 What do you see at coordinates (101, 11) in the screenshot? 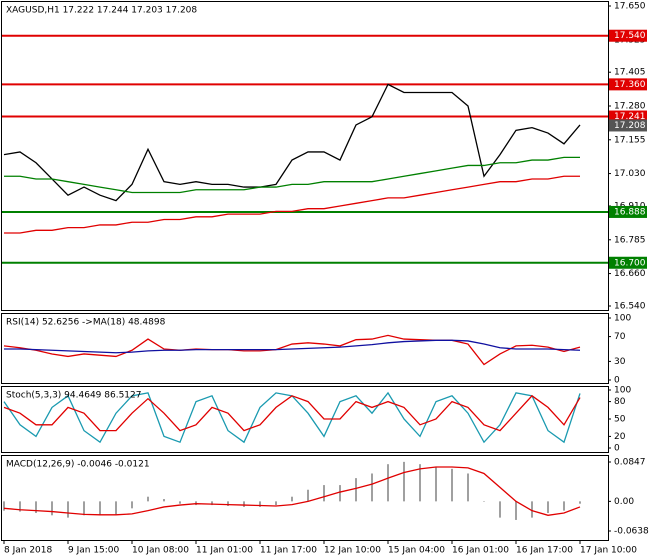
I see `panel-title: XAGUSD,H1 17.222 17.244 17.203 17.208` at bounding box center [101, 11].